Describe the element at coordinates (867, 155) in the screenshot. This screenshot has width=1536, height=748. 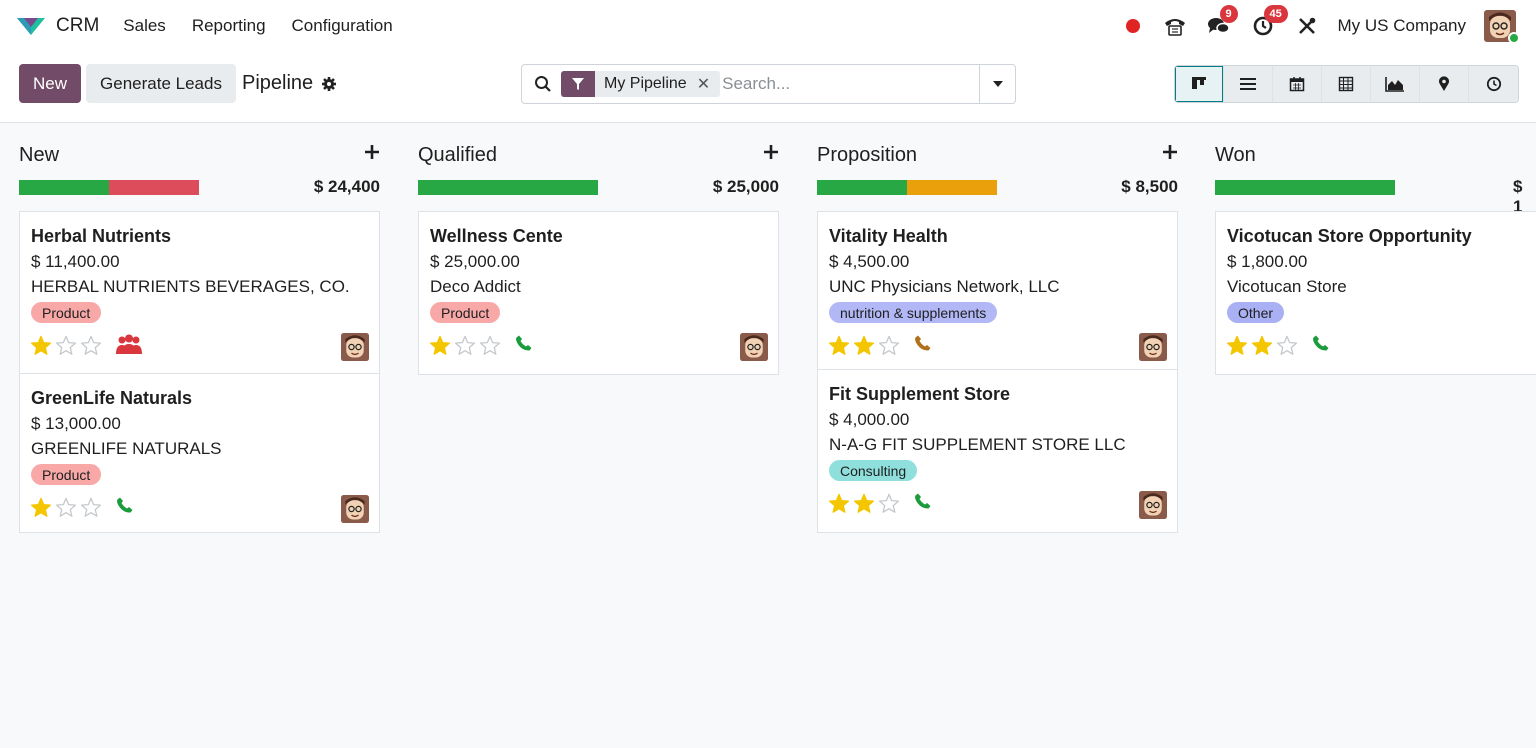
I see `column-title: Proposition` at that location.